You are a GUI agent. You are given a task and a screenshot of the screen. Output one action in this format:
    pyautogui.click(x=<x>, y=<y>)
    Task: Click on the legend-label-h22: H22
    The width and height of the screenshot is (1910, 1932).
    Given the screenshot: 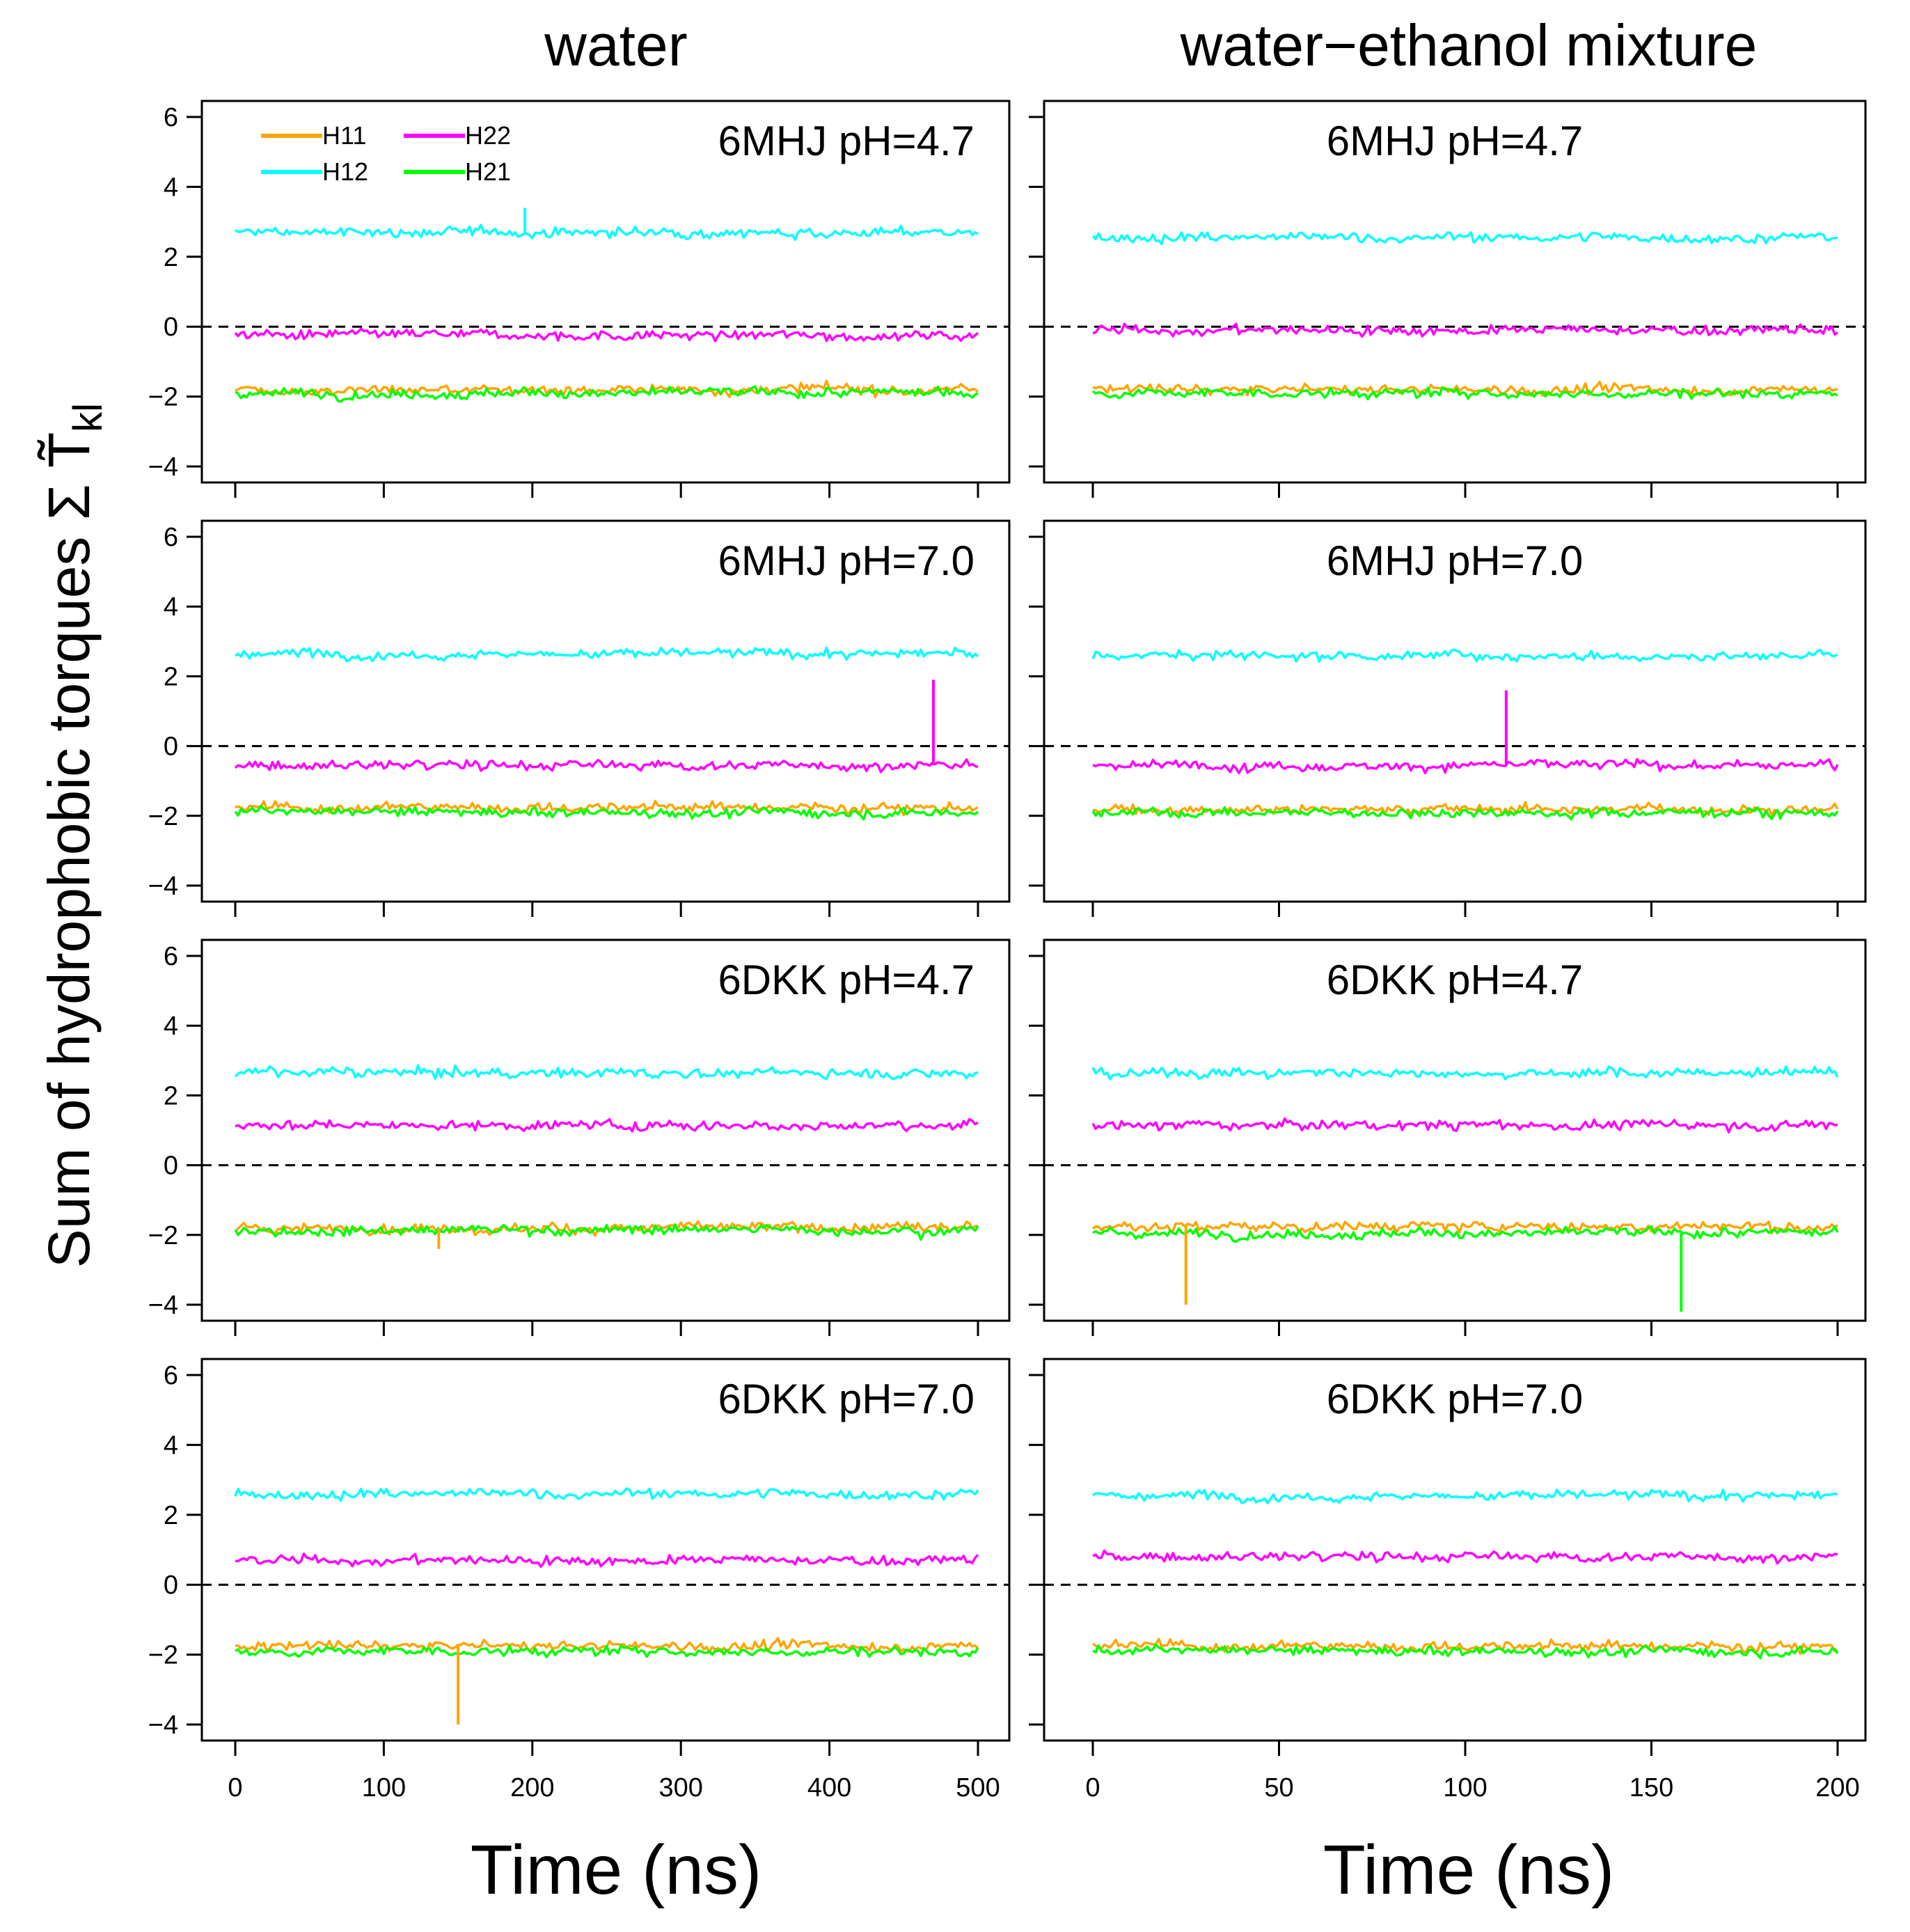 What is the action you would take?
    pyautogui.click(x=488, y=135)
    